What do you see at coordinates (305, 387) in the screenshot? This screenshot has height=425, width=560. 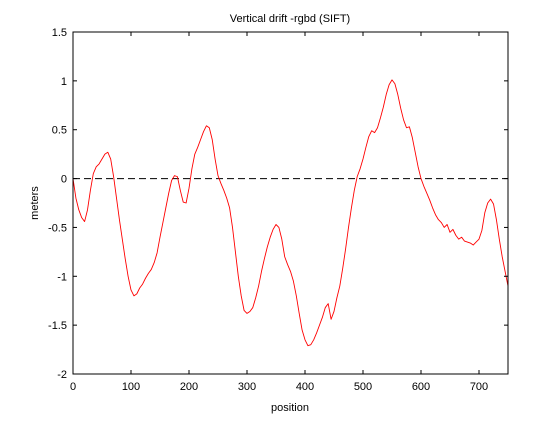 I see `x-tick-label: 400` at bounding box center [305, 387].